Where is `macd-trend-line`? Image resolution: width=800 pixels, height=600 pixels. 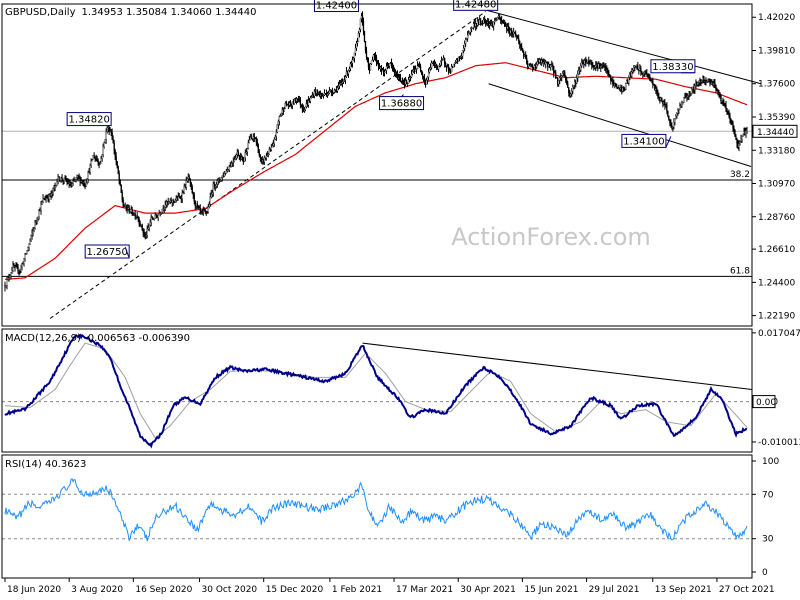
macd-trend-line is located at coordinates (557, 366).